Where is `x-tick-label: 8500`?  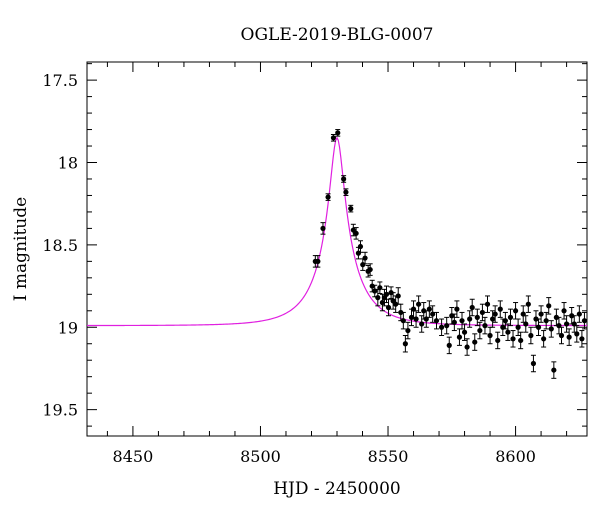
x-tick-label: 8500 is located at coordinates (260, 456).